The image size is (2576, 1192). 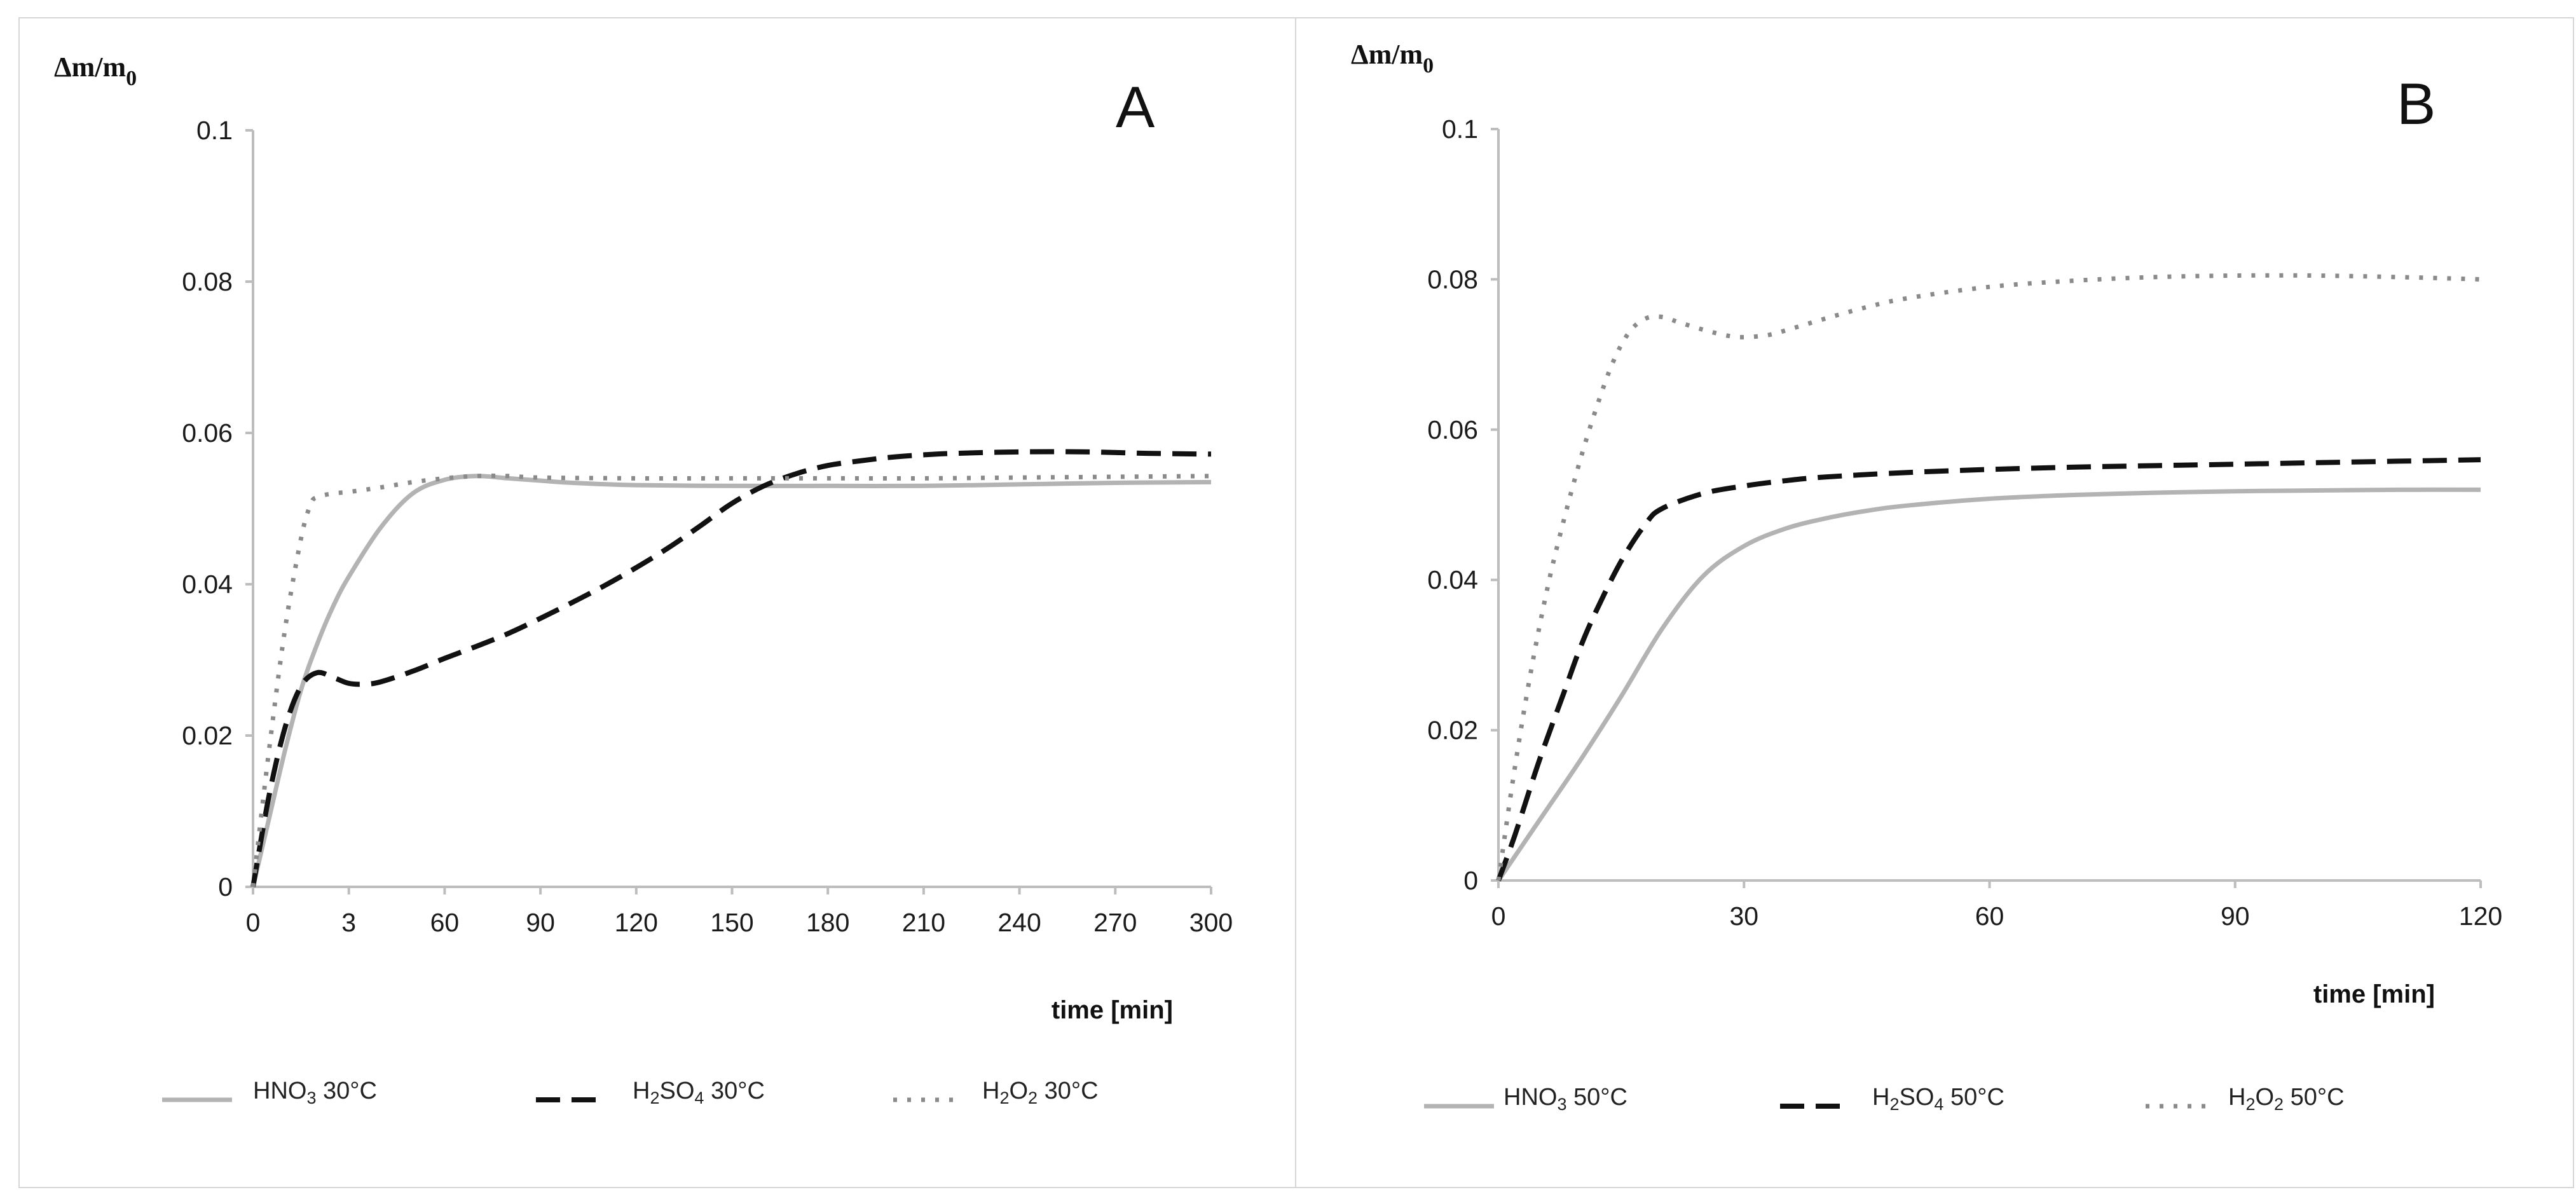 I want to click on panel-label-b: B, so click(x=2416, y=105).